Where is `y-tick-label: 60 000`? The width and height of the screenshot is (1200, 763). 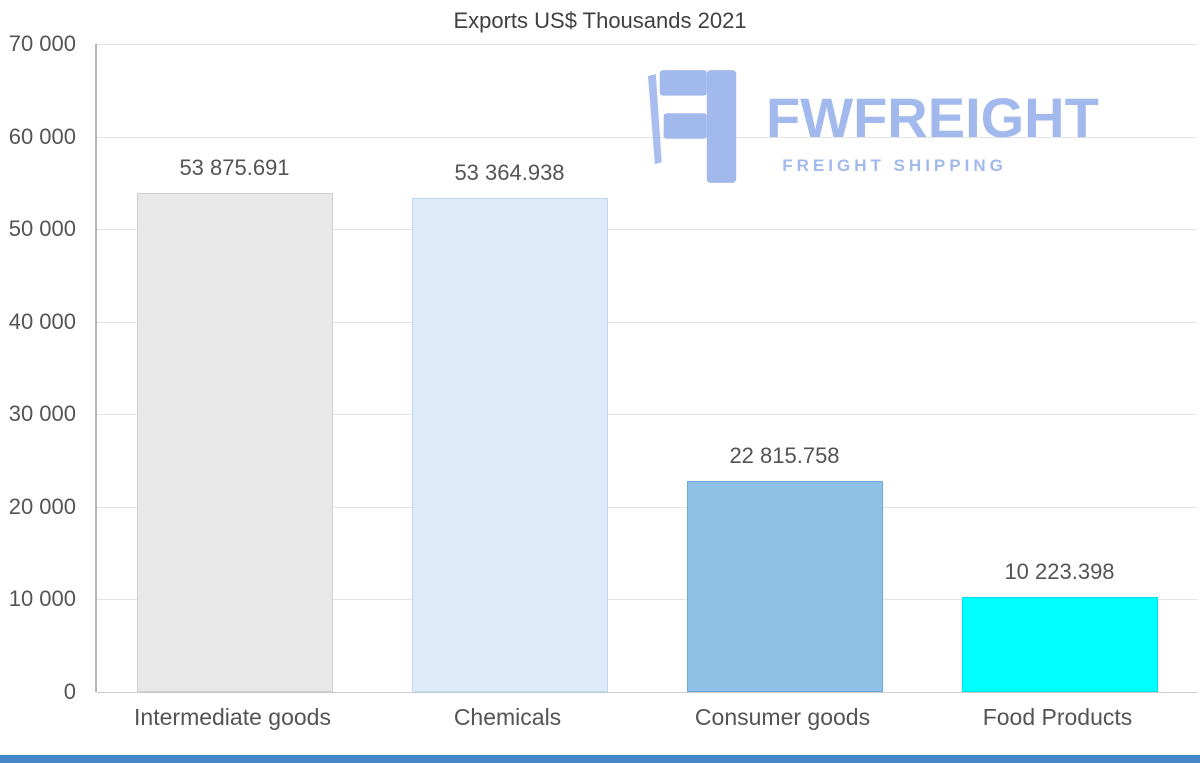
y-tick-label: 60 000 is located at coordinates (42, 136).